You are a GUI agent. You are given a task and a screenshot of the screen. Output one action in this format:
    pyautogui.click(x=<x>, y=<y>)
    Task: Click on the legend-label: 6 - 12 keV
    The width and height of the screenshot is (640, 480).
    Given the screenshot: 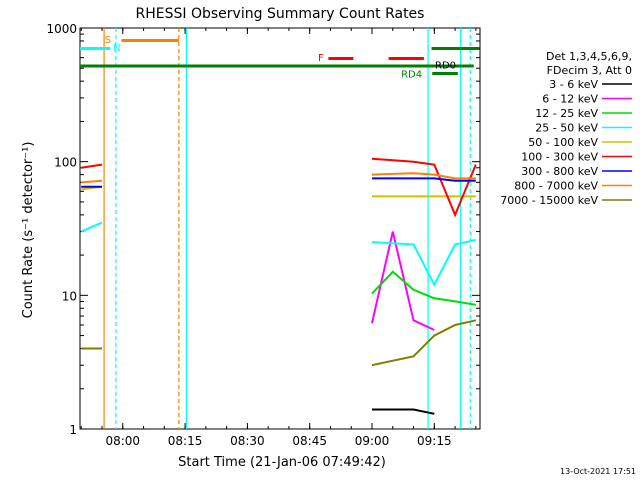 What is the action you would take?
    pyautogui.click(x=570, y=99)
    